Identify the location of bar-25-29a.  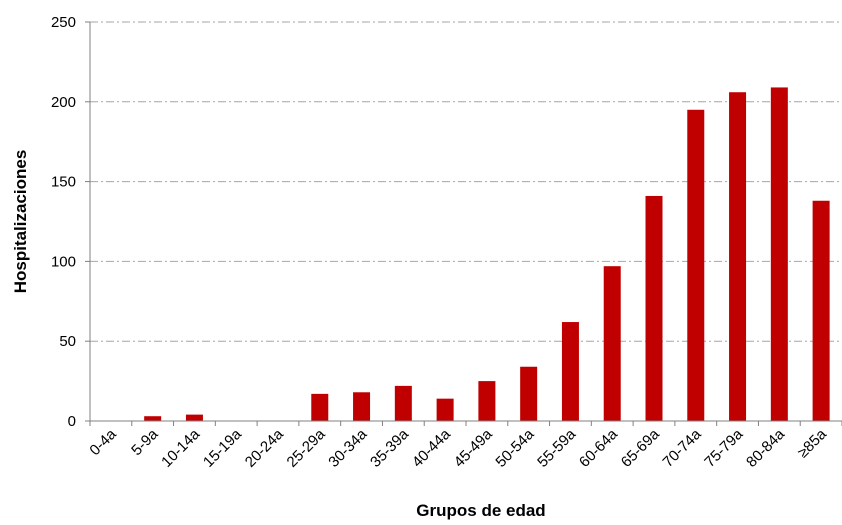
(320, 407).